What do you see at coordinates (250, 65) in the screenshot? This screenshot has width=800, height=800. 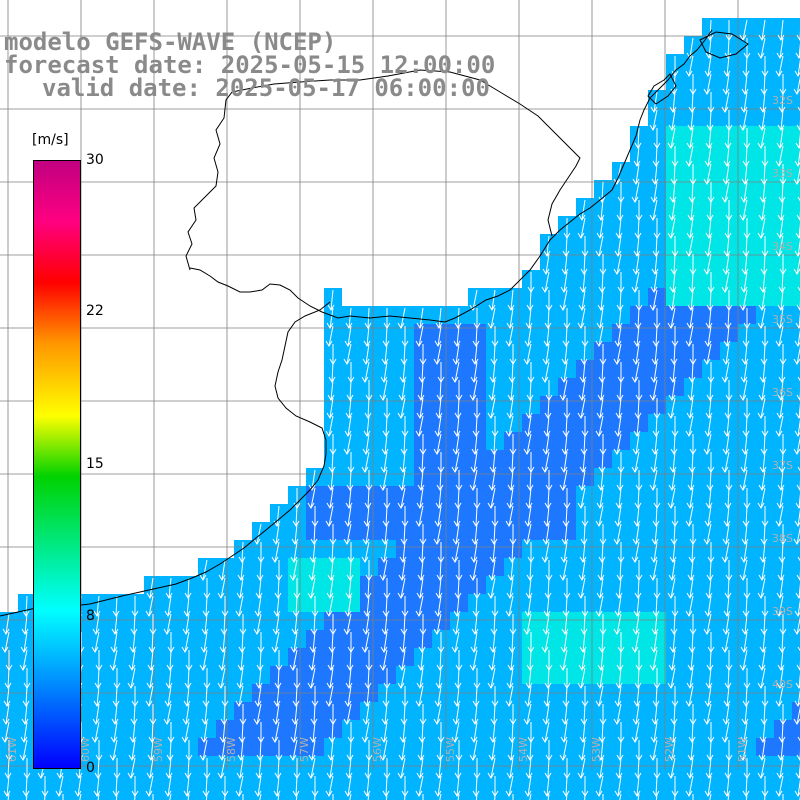 I see `forecast-date: forecast date: 2025-05-15 12:00:00` at bounding box center [250, 65].